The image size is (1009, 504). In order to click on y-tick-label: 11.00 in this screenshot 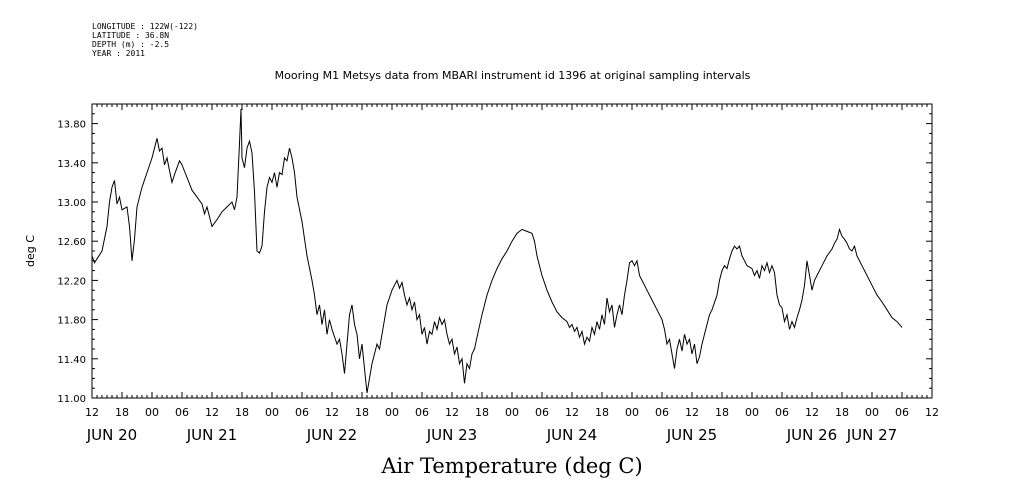, I will do `click(71, 399)`.